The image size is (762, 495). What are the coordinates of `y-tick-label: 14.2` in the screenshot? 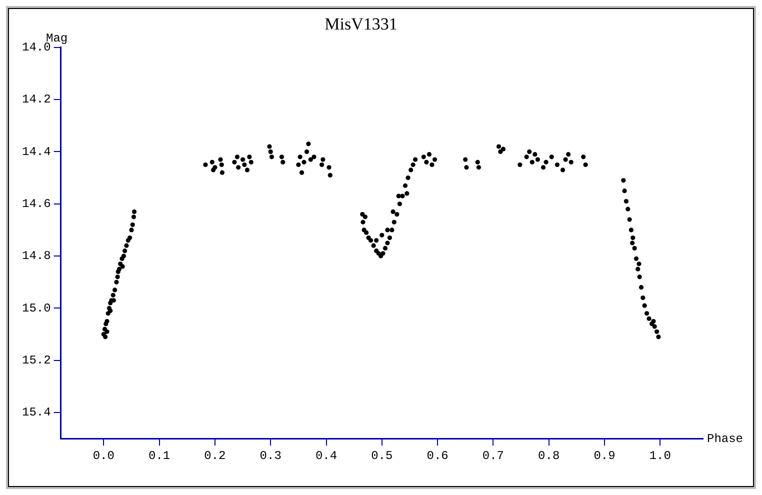 It's located at (36, 99).